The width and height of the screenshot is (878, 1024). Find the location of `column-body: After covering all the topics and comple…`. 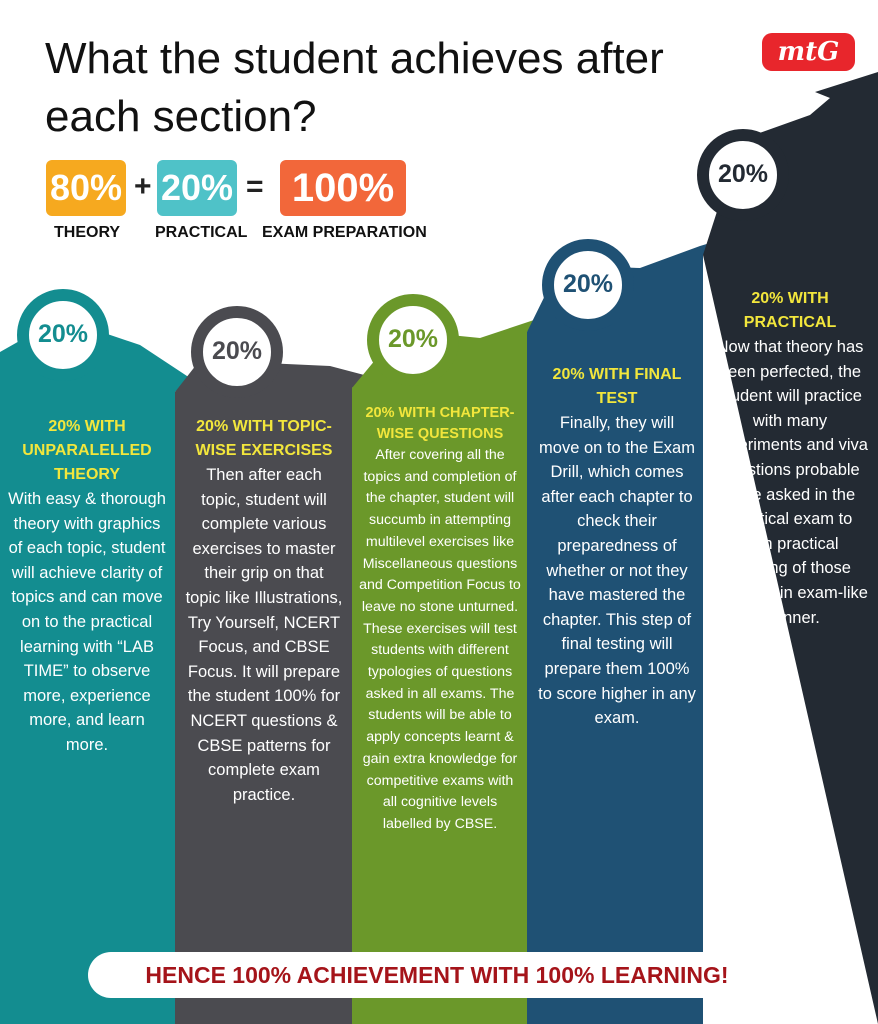

column-body: After covering all the topics and comple… is located at coordinates (440, 639).